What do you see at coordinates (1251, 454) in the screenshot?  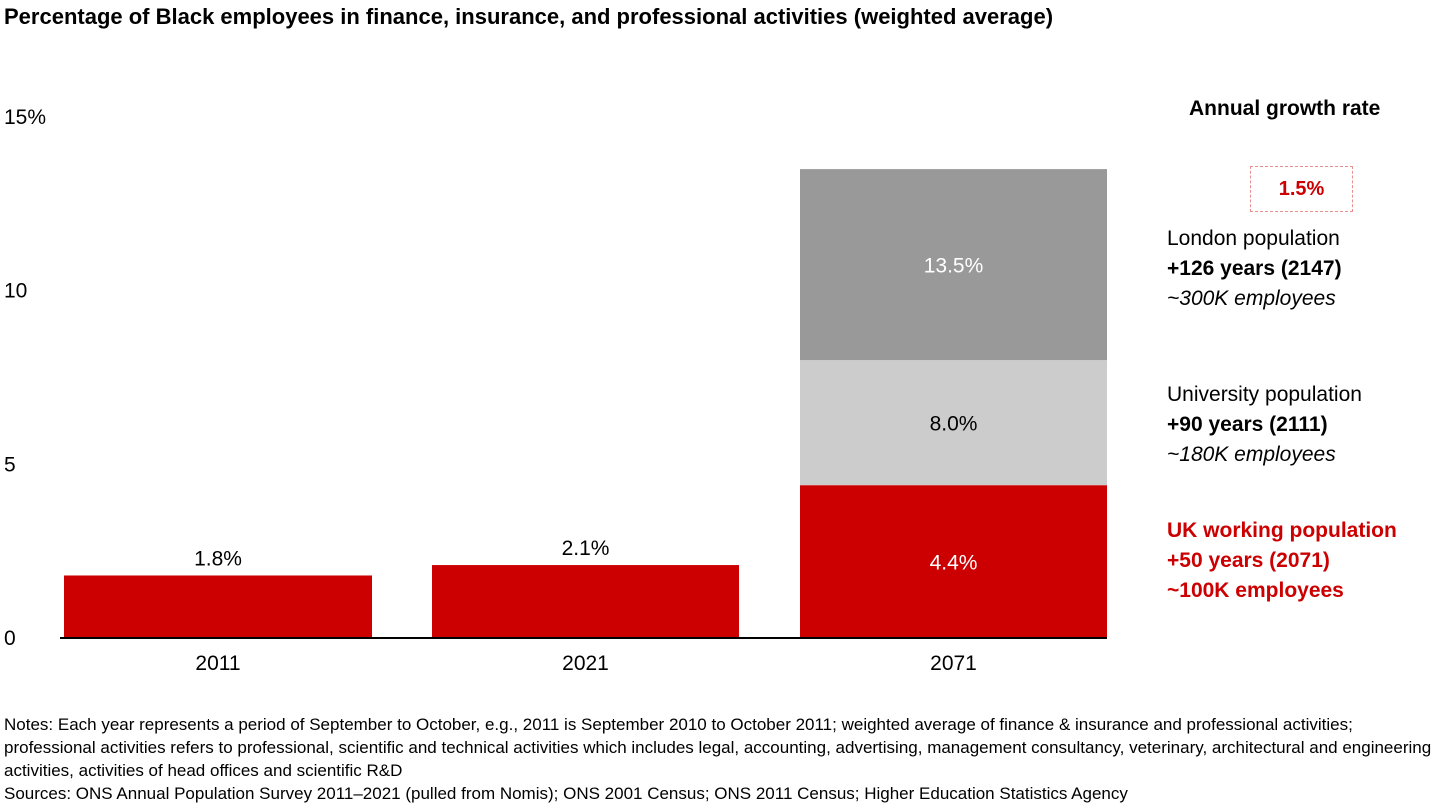 I see `university-employees: ~180K employees` at bounding box center [1251, 454].